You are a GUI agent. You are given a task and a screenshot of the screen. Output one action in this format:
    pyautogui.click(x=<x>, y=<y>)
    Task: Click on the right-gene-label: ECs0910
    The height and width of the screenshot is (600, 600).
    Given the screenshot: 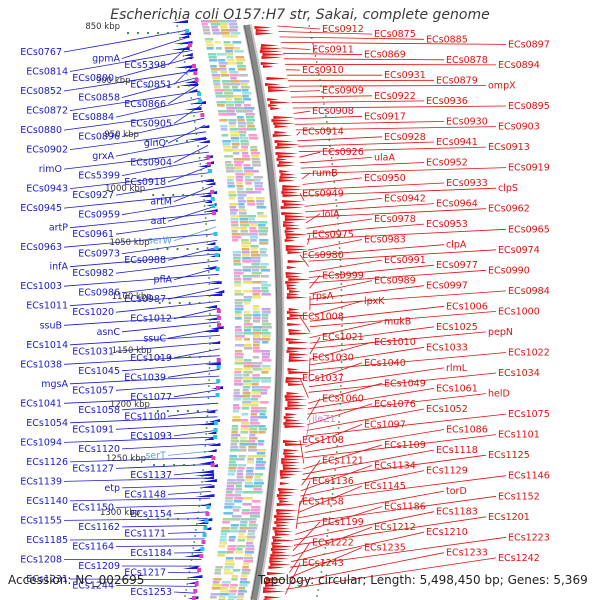 What is the action you would take?
    pyautogui.click(x=323, y=70)
    